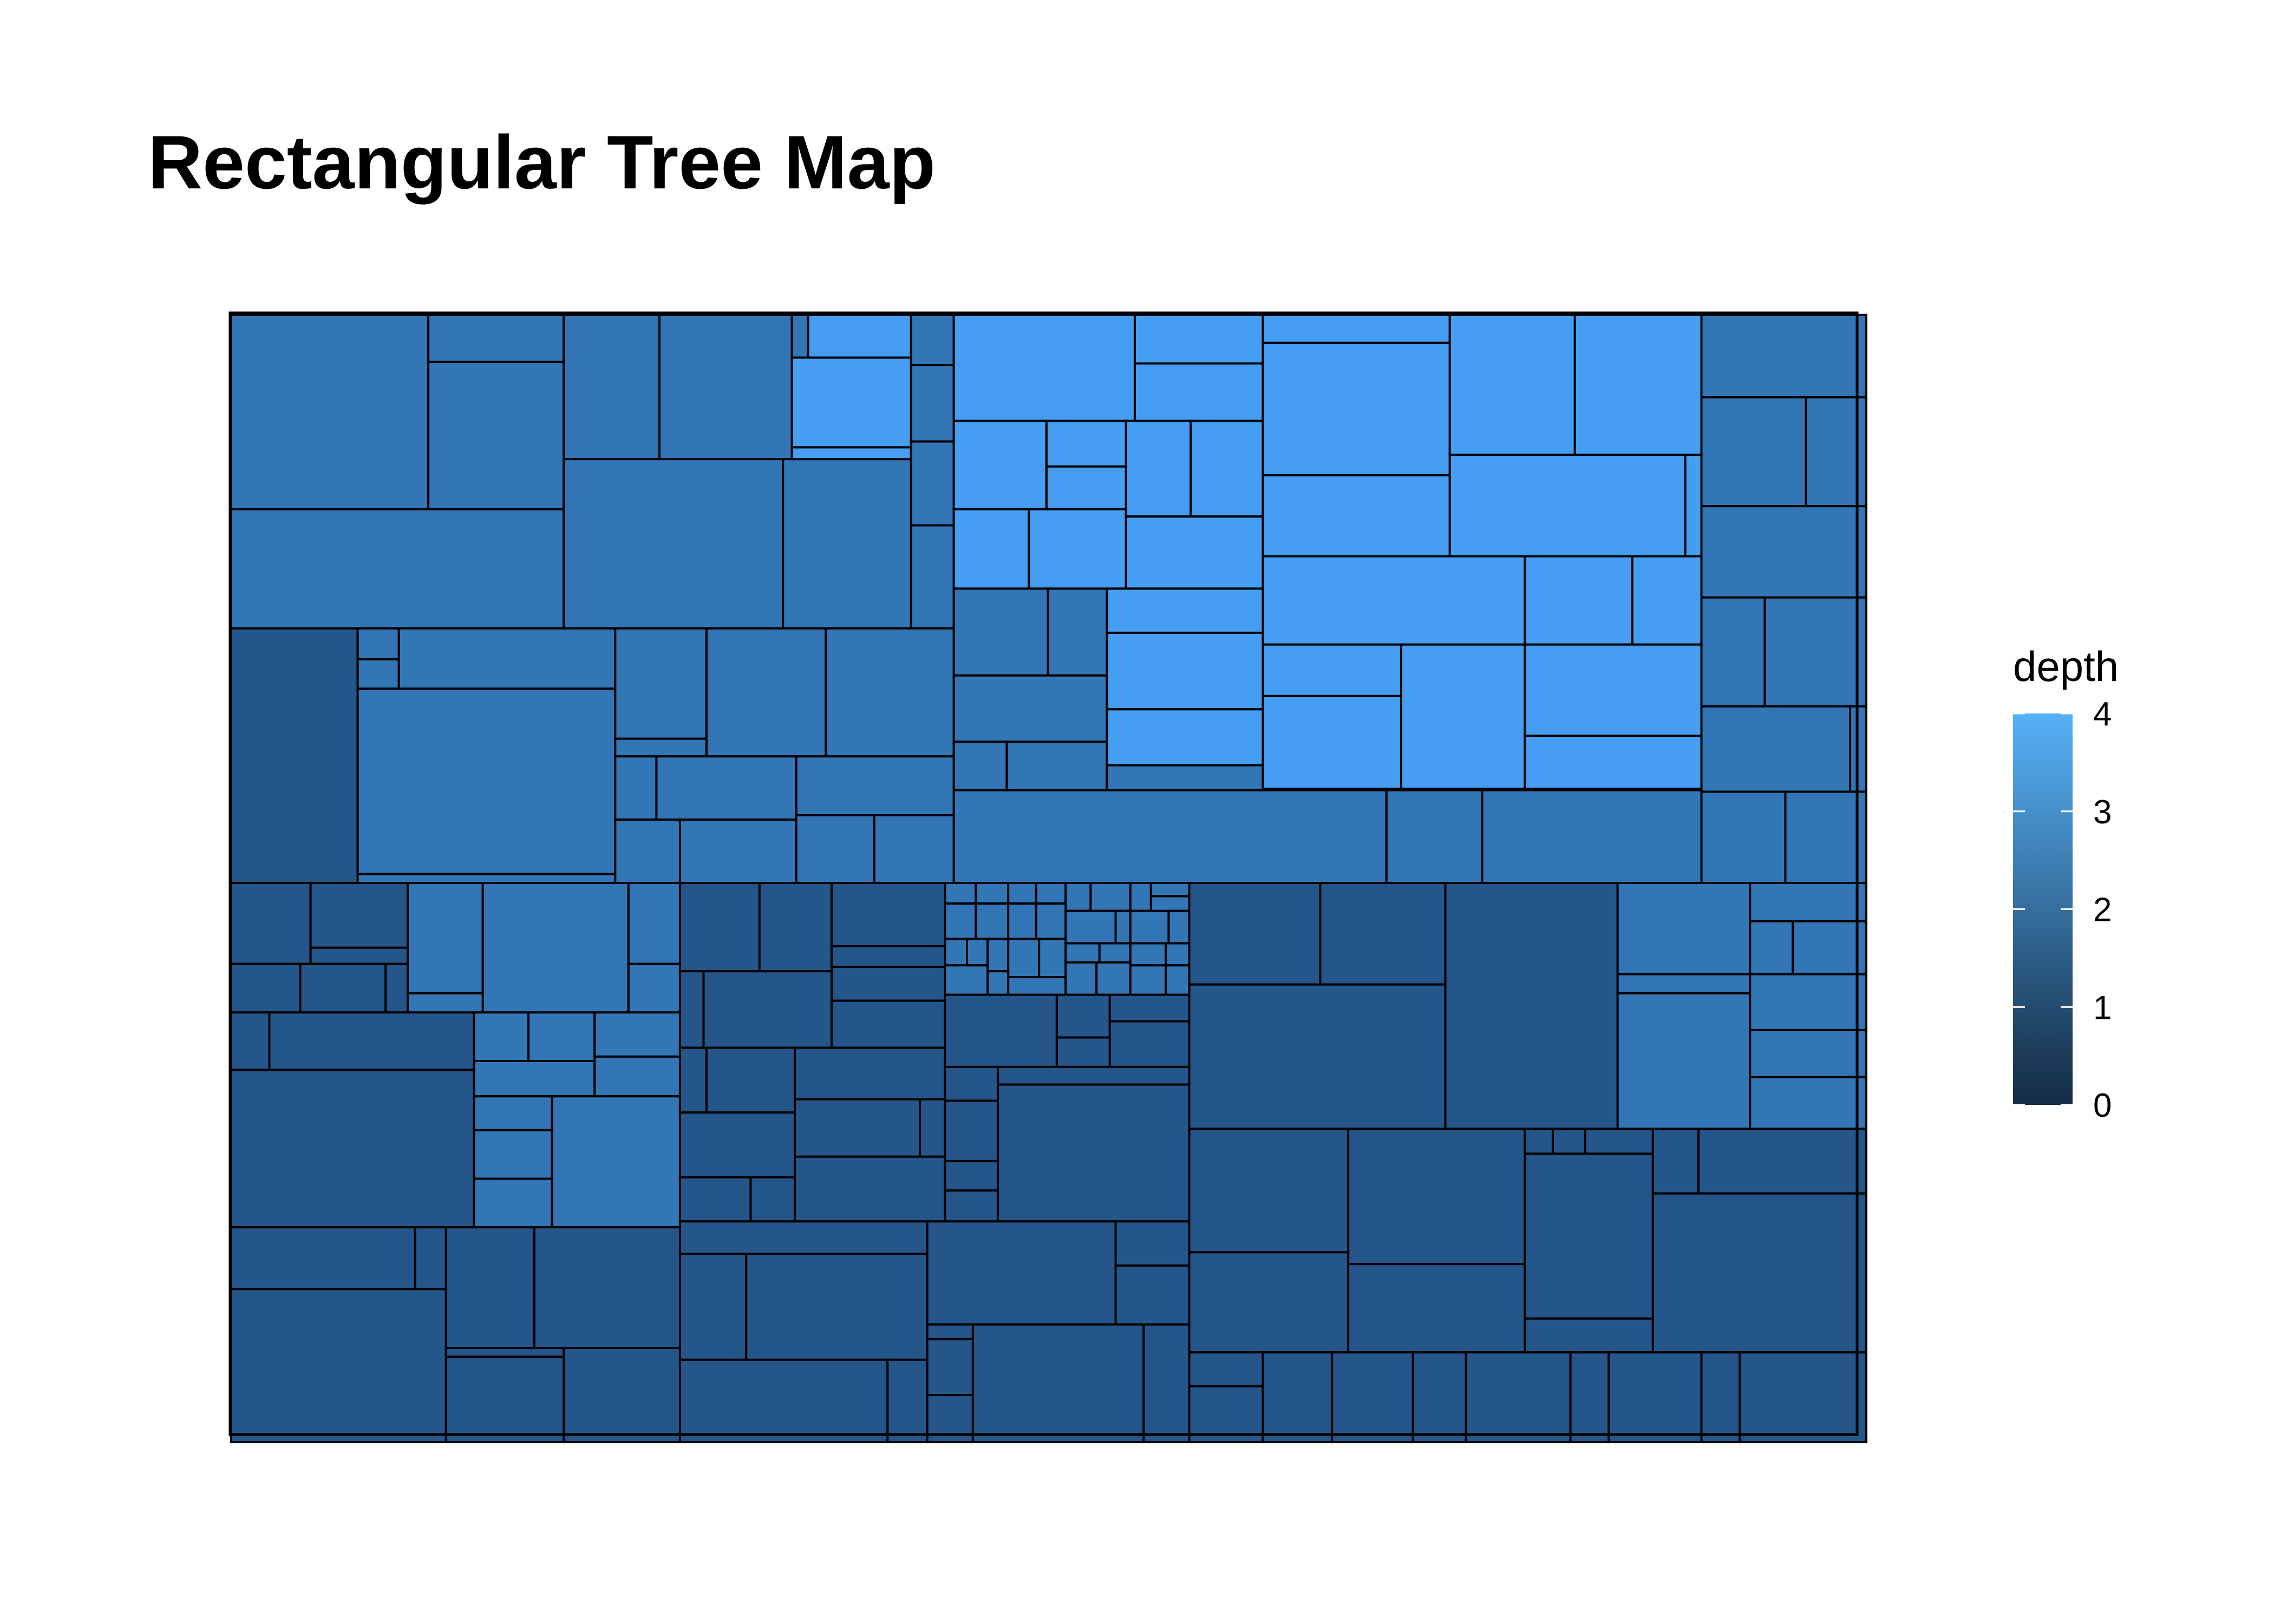 Image resolution: width=2274 pixels, height=1624 pixels. I want to click on legend-title: depth, so click(2066, 666).